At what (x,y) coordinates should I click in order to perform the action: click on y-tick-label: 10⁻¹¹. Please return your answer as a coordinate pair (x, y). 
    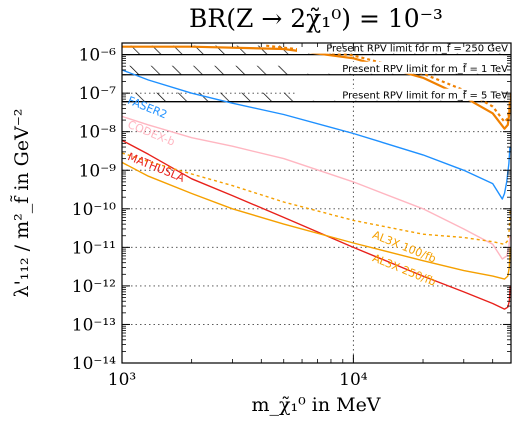
    Looking at the image, I should click on (94, 248).